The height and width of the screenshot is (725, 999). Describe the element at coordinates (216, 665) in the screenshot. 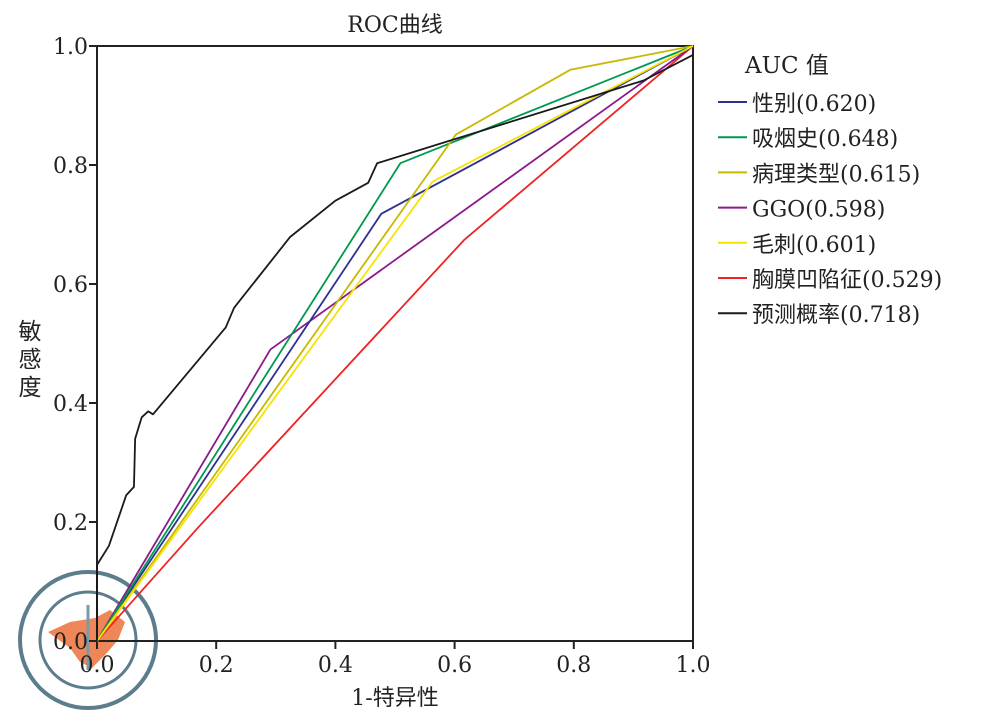

I see `x-tick-label: 0.2` at that location.